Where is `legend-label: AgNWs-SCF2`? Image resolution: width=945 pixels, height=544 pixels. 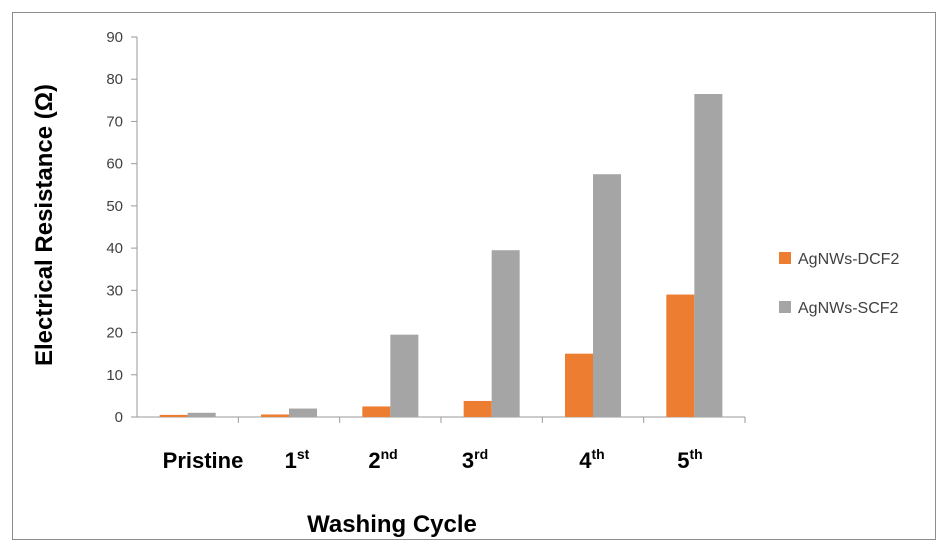 legend-label: AgNWs-SCF2 is located at coordinates (848, 308).